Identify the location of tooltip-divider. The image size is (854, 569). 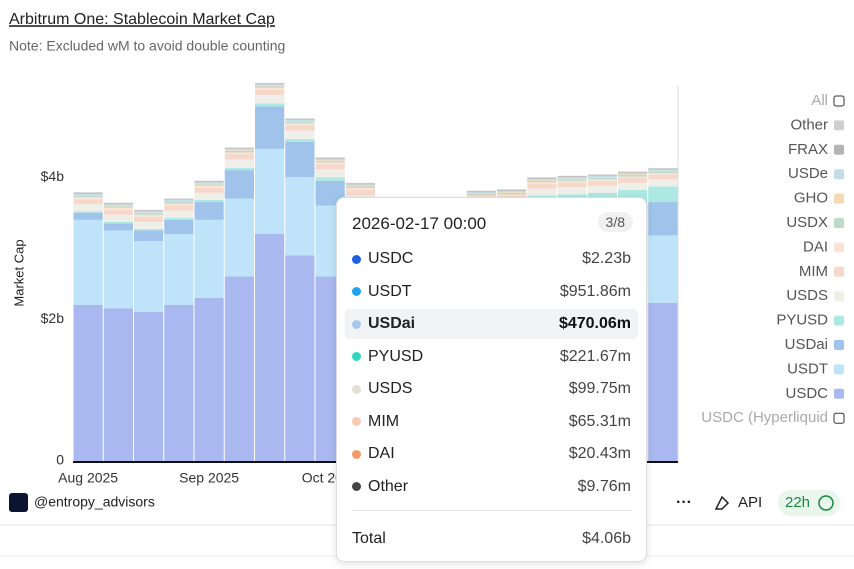
(491, 510).